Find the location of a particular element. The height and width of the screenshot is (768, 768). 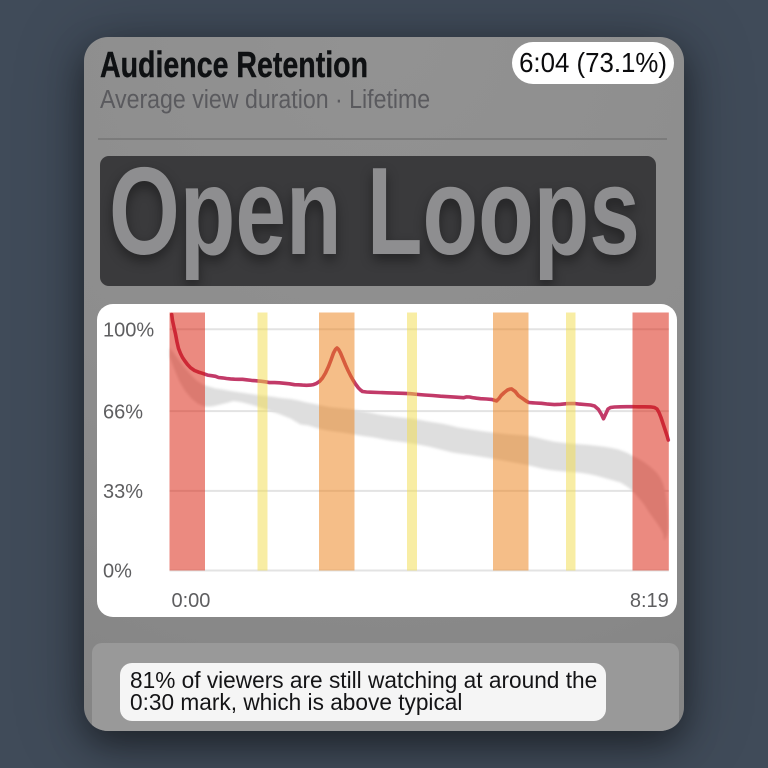

svg-text: 33% is located at coordinates (123, 492).